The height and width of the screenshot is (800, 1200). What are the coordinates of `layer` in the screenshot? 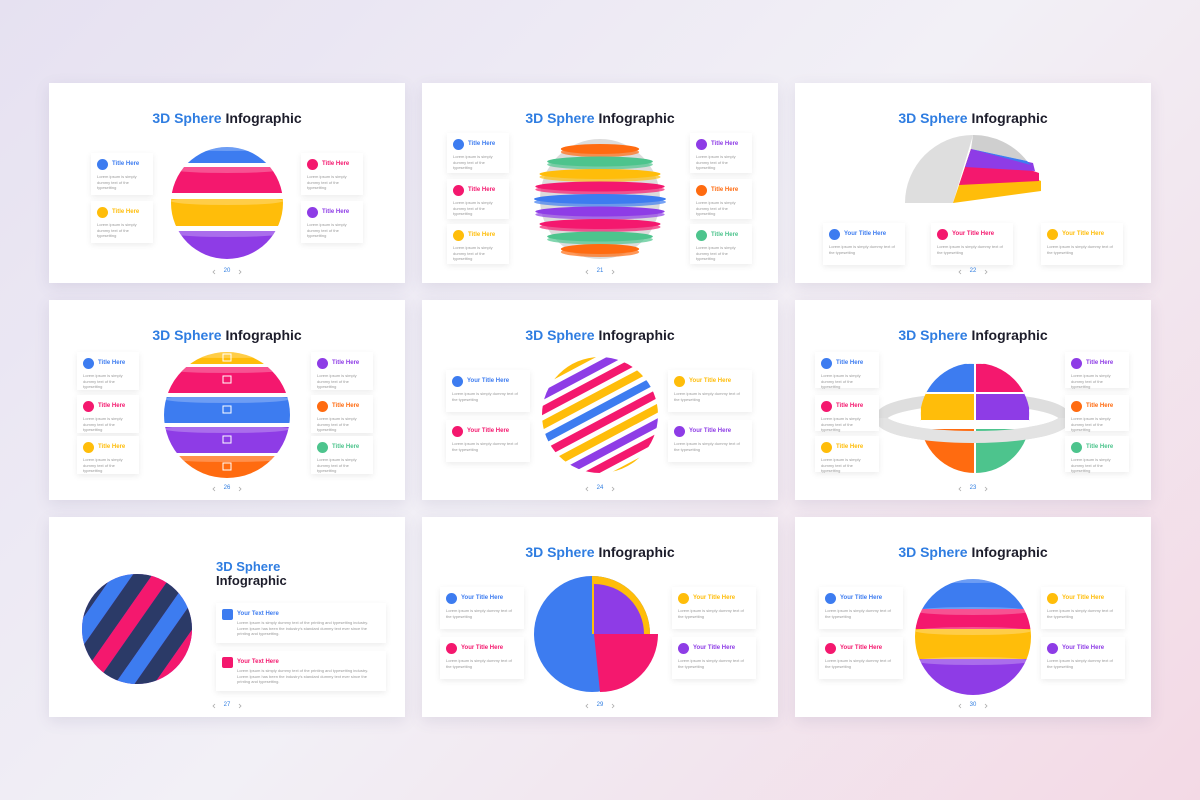 It's located at (619, 609).